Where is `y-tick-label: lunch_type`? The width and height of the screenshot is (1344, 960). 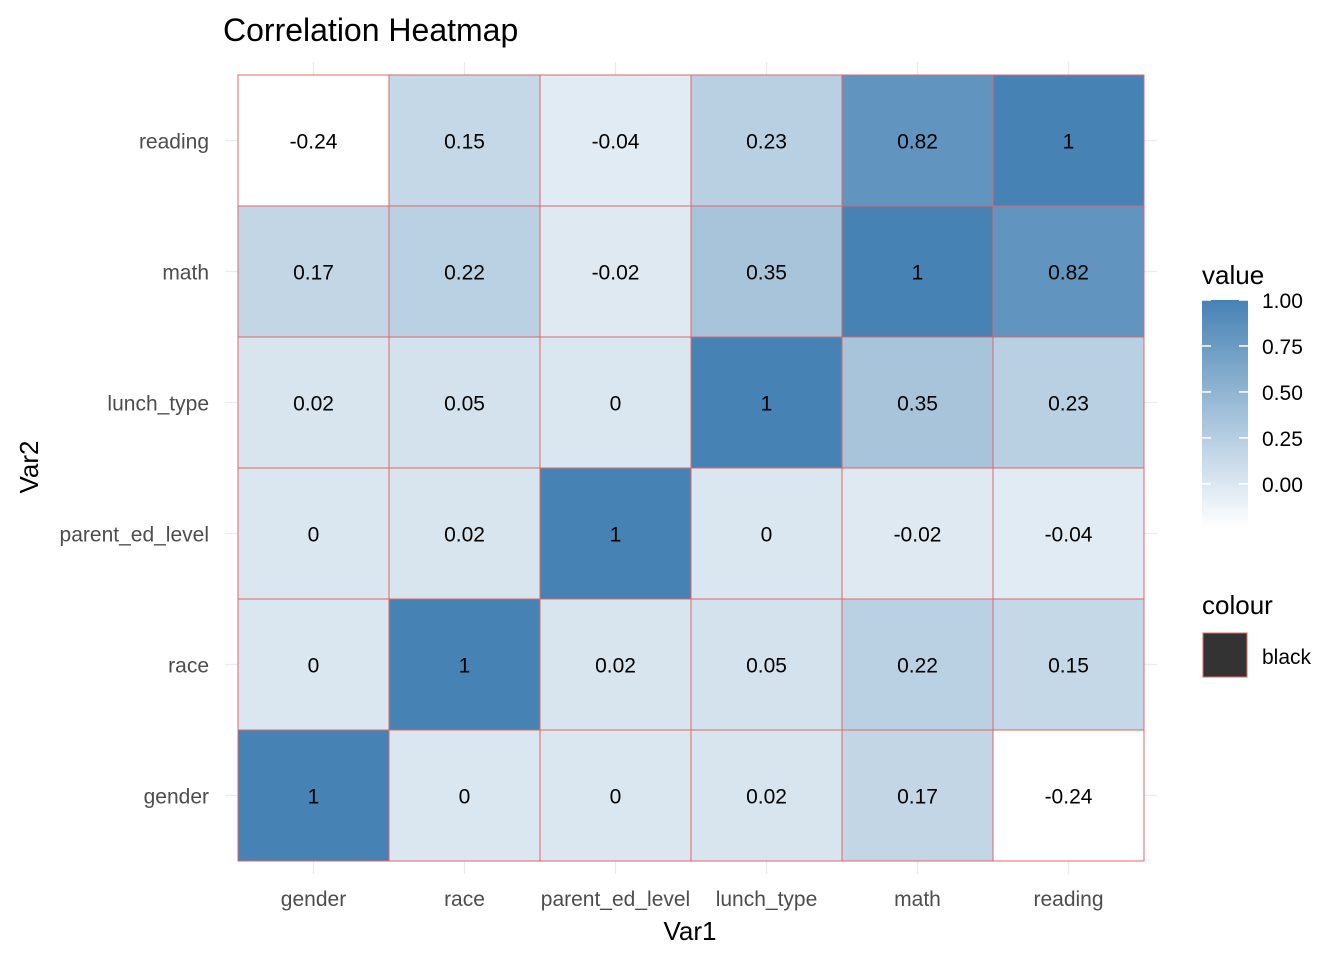
y-tick-label: lunch_type is located at coordinates (158, 404).